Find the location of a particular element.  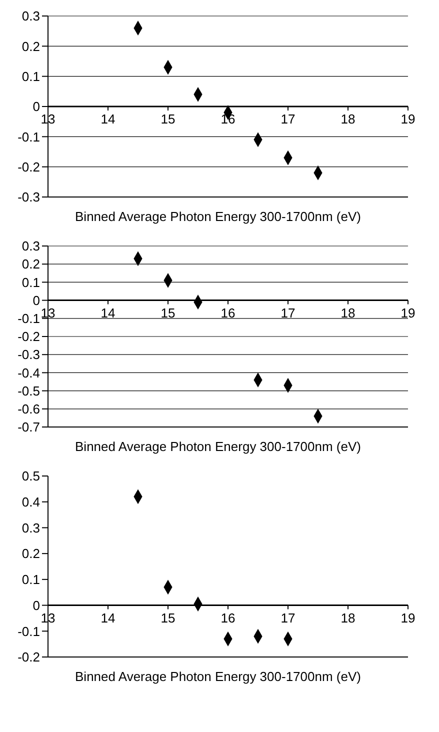

y-tick-label: -0.7 is located at coordinates (29, 427).